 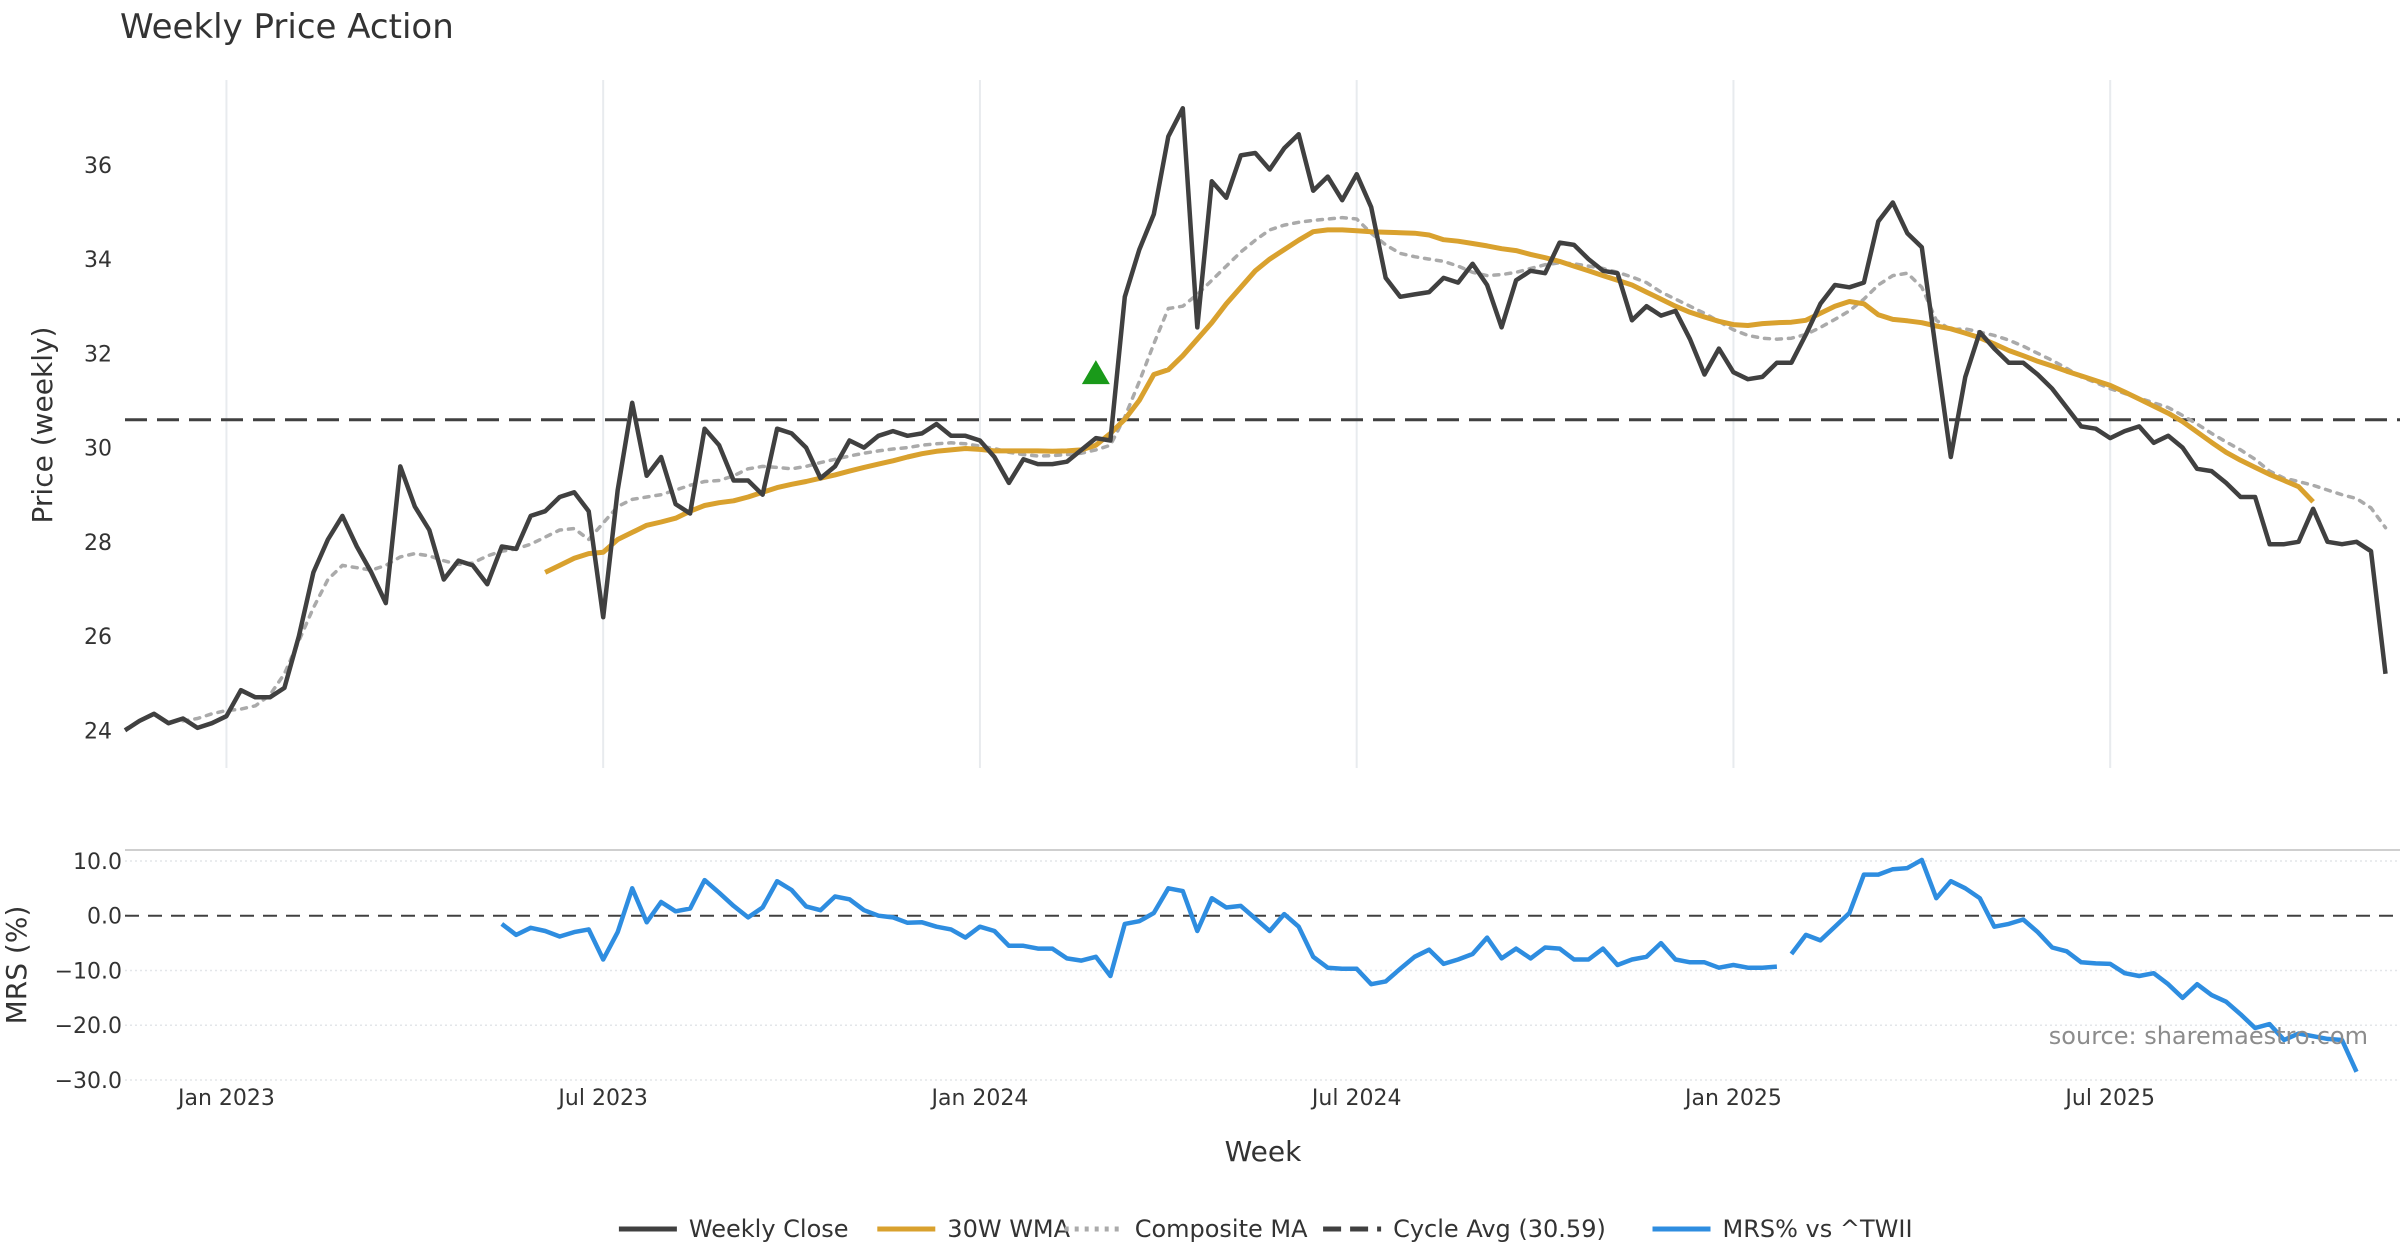 I want to click on price-y-tick-label: 24, so click(x=98, y=731).